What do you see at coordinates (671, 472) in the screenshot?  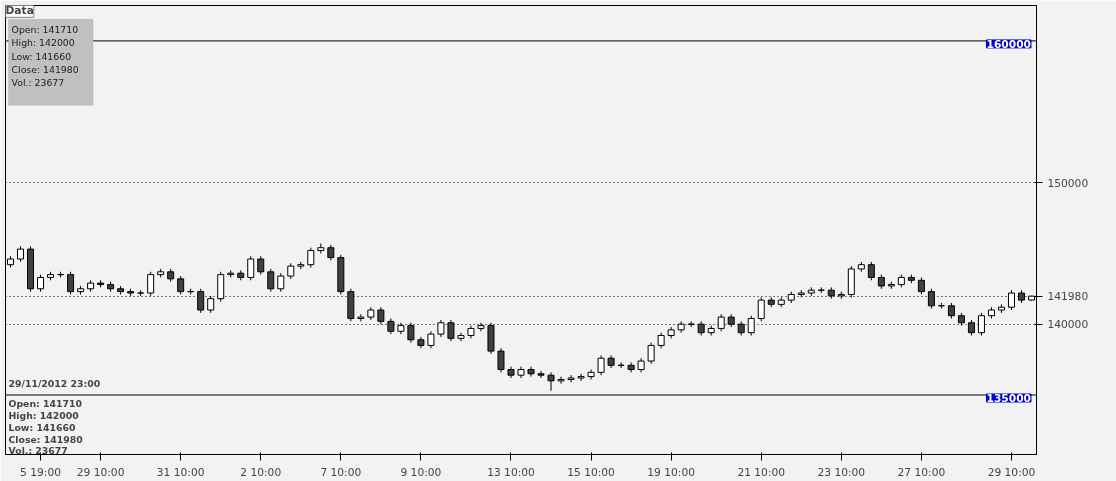 I see `x-tick-label: 19 10:00` at bounding box center [671, 472].